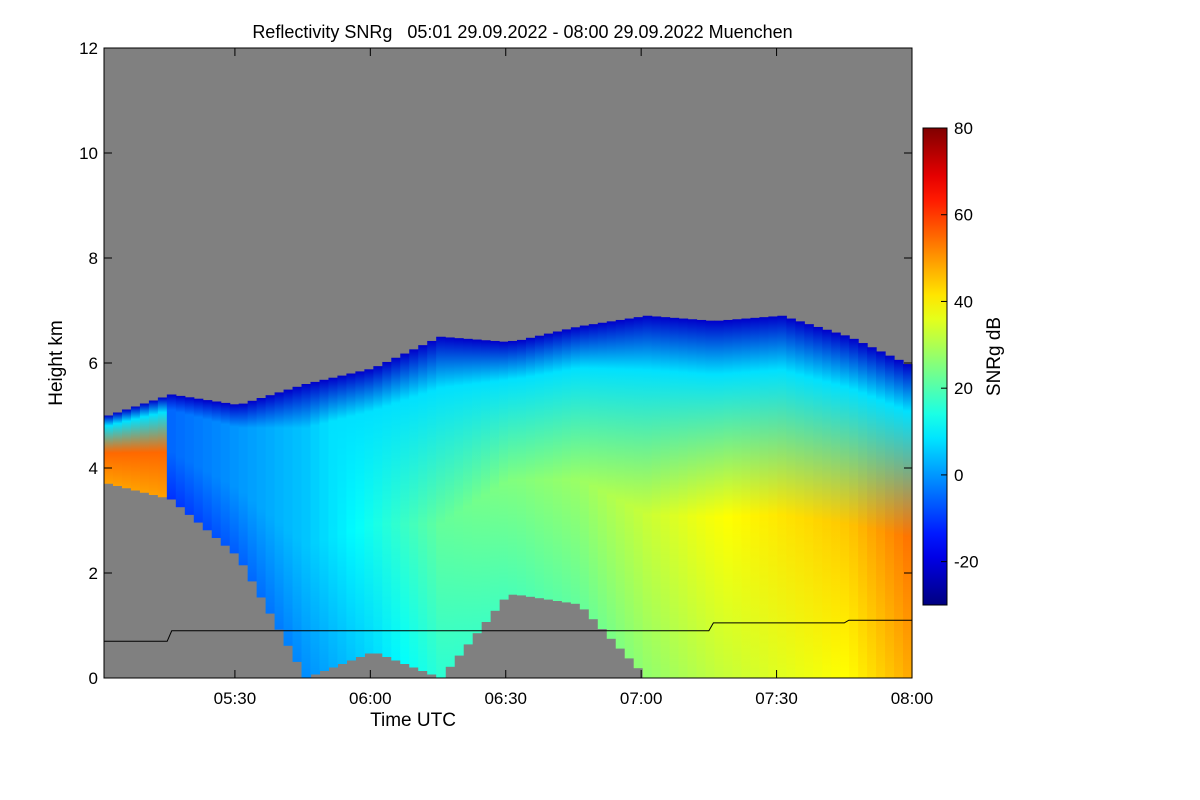  I want to click on colorbar-tick-label: 60, so click(963, 215).